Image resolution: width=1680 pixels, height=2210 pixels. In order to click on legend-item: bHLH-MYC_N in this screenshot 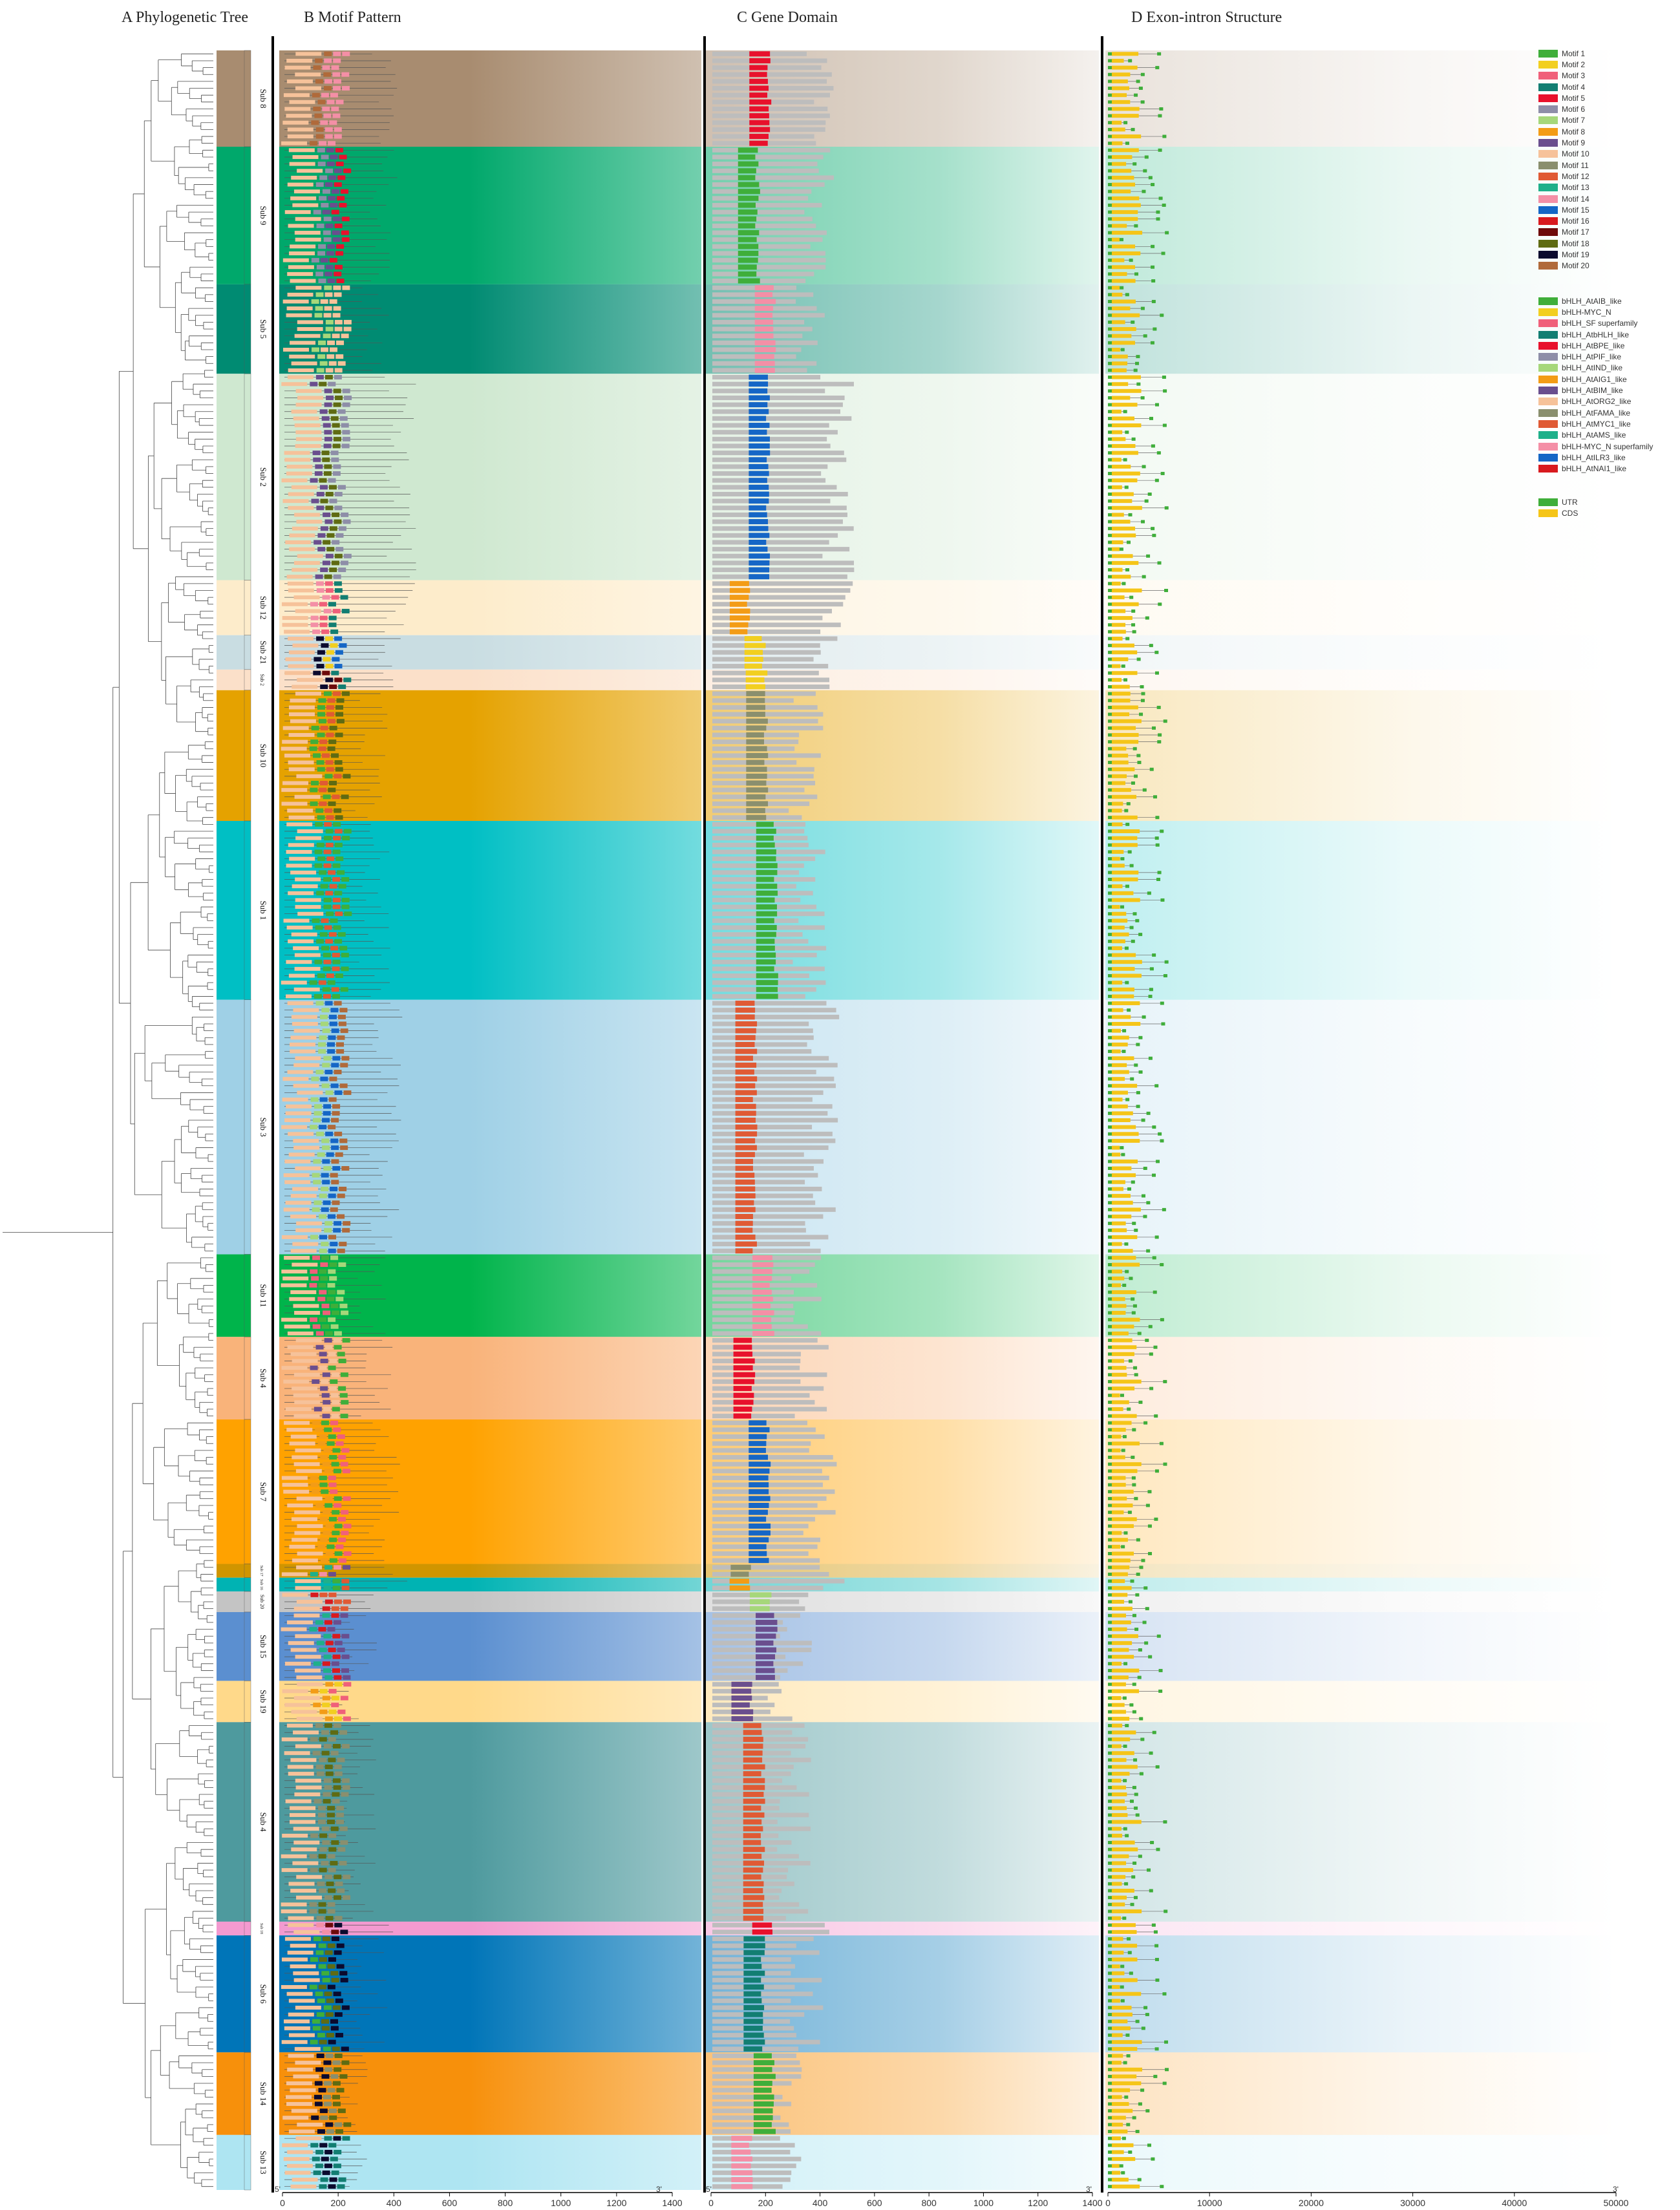, I will do `click(1596, 311)`.